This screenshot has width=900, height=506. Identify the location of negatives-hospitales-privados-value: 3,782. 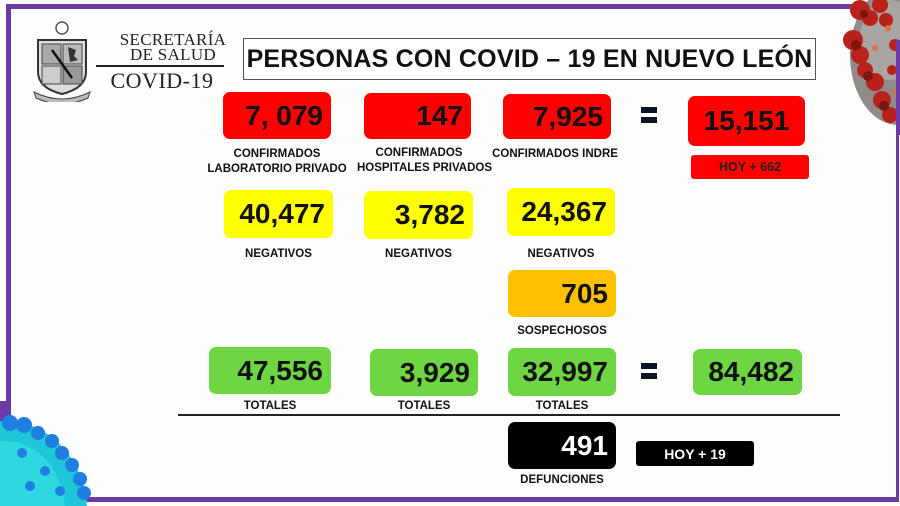
(418, 215).